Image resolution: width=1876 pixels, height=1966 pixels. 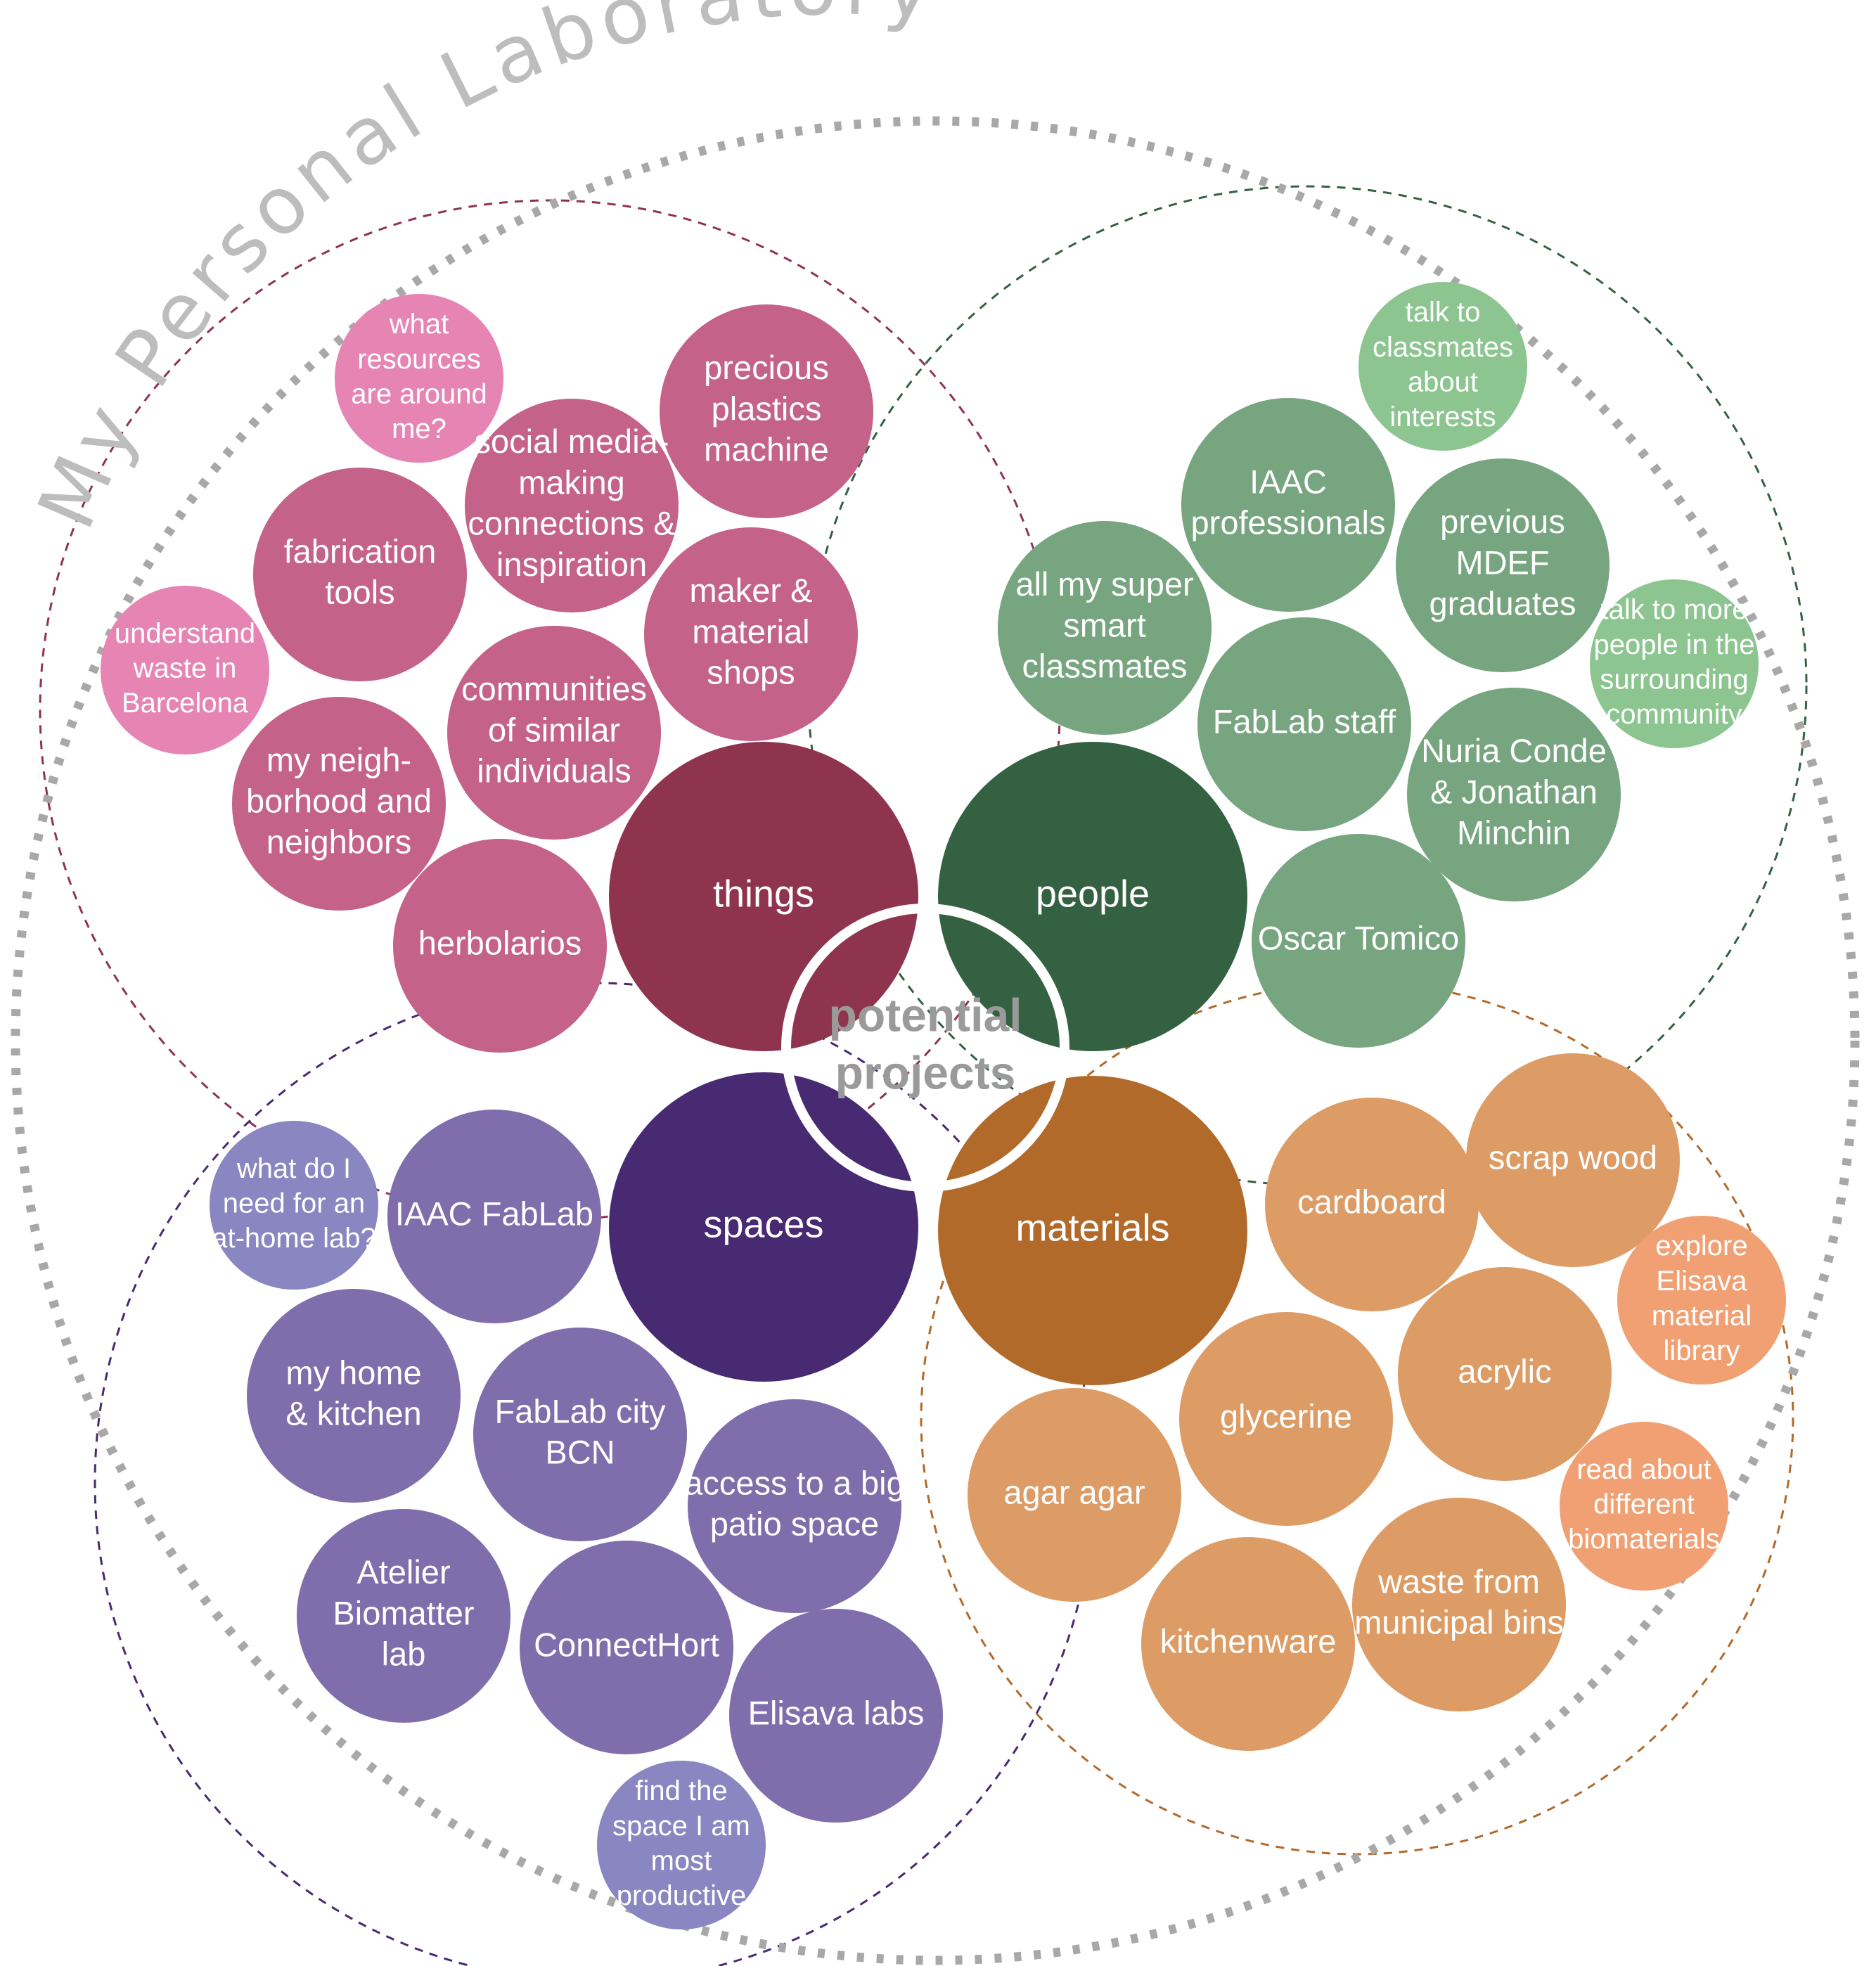 What do you see at coordinates (571, 565) in the screenshot?
I see `things-bubble-label-line: inspiration` at bounding box center [571, 565].